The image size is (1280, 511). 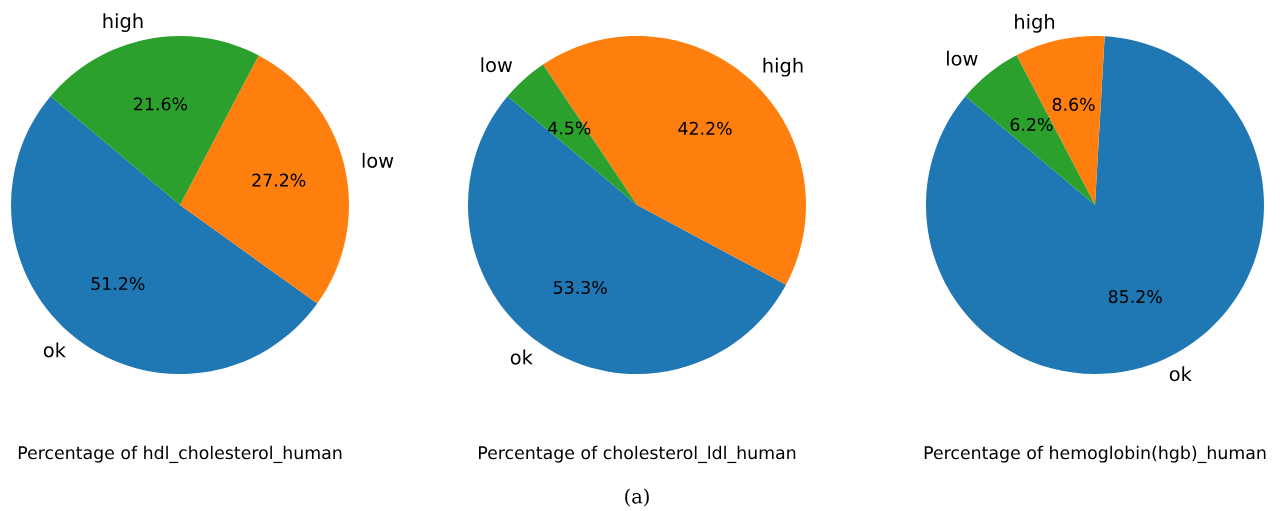 I want to click on data-label: 21.6%, so click(x=161, y=104).